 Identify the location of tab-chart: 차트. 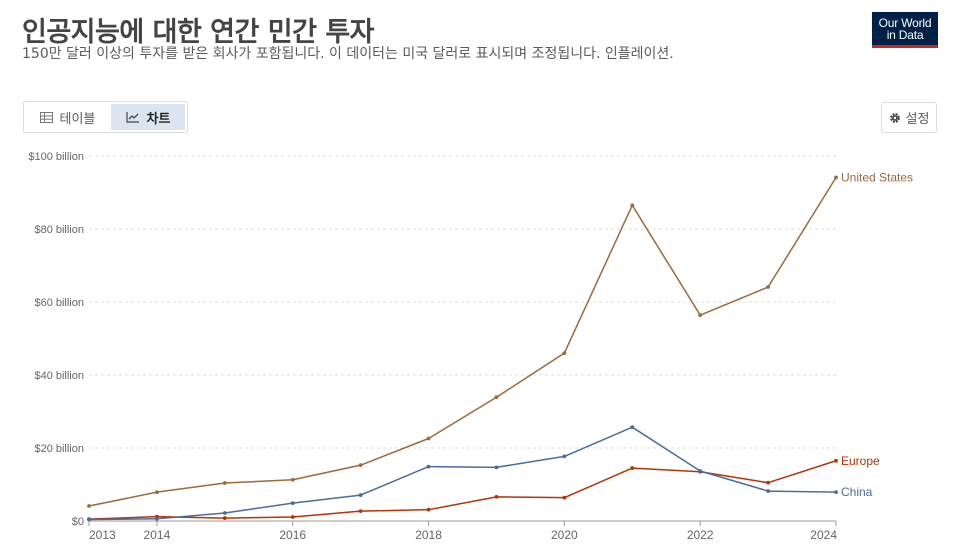
(147, 117).